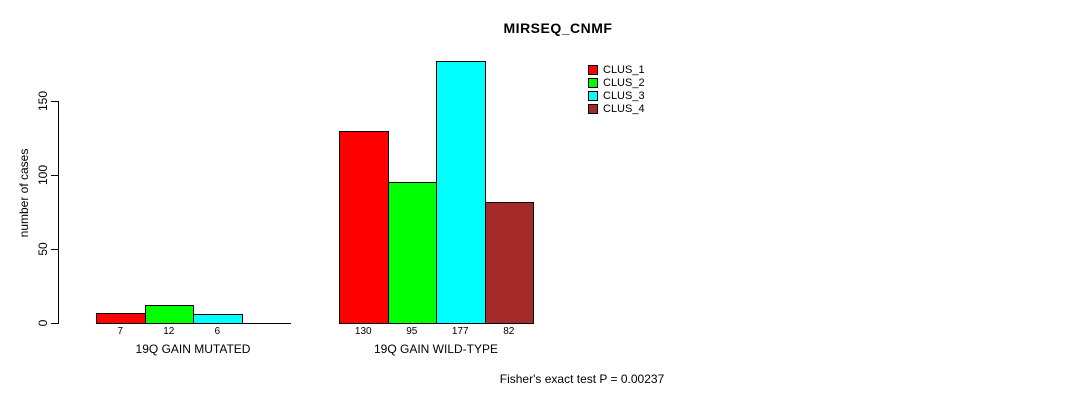  Describe the element at coordinates (43, 323) in the screenshot. I see `y-axis-tick-label: 0` at that location.